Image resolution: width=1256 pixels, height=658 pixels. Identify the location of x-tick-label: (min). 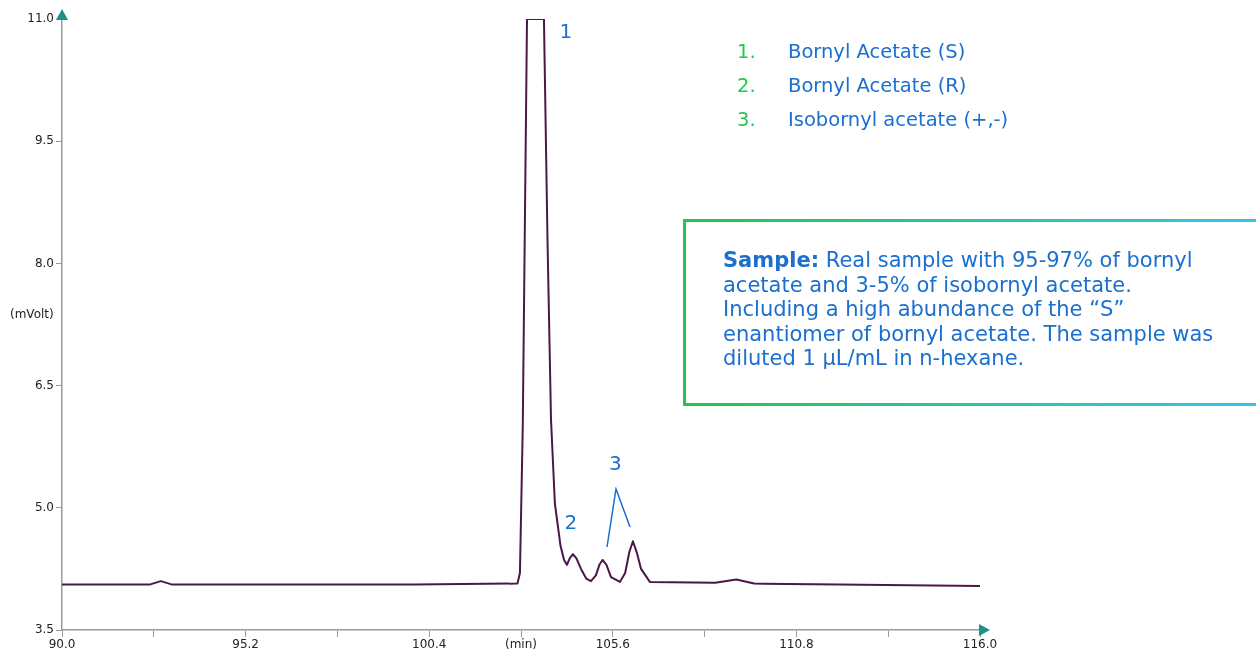
(521, 644).